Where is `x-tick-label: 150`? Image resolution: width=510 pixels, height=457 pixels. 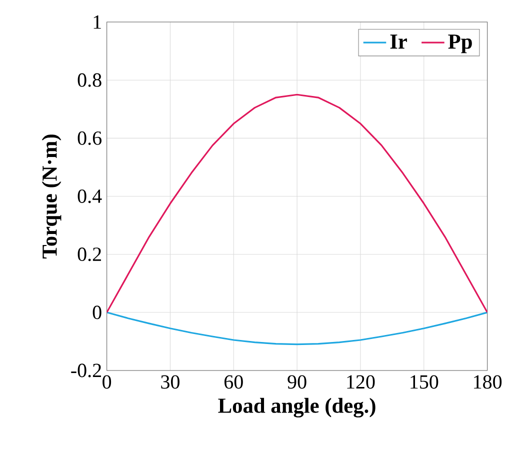 x-tick-label: 150 is located at coordinates (424, 382).